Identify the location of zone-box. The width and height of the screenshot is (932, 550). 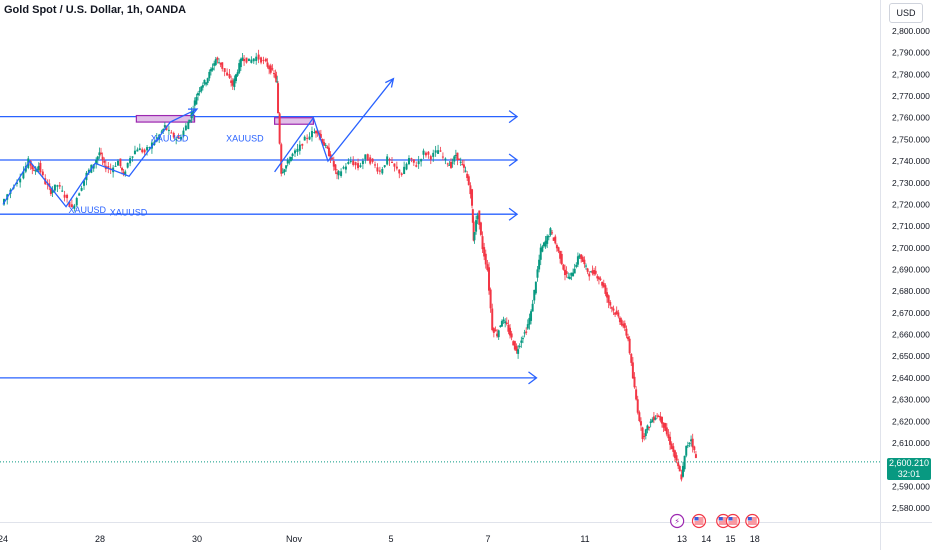
(294, 121).